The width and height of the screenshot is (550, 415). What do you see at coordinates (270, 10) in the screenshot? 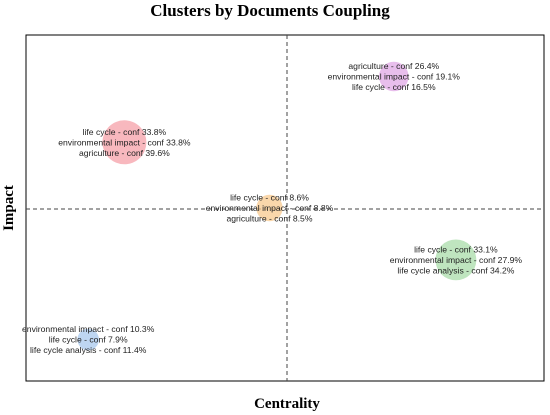
I see `chart-title: Clusters by Documents Coupling` at bounding box center [270, 10].